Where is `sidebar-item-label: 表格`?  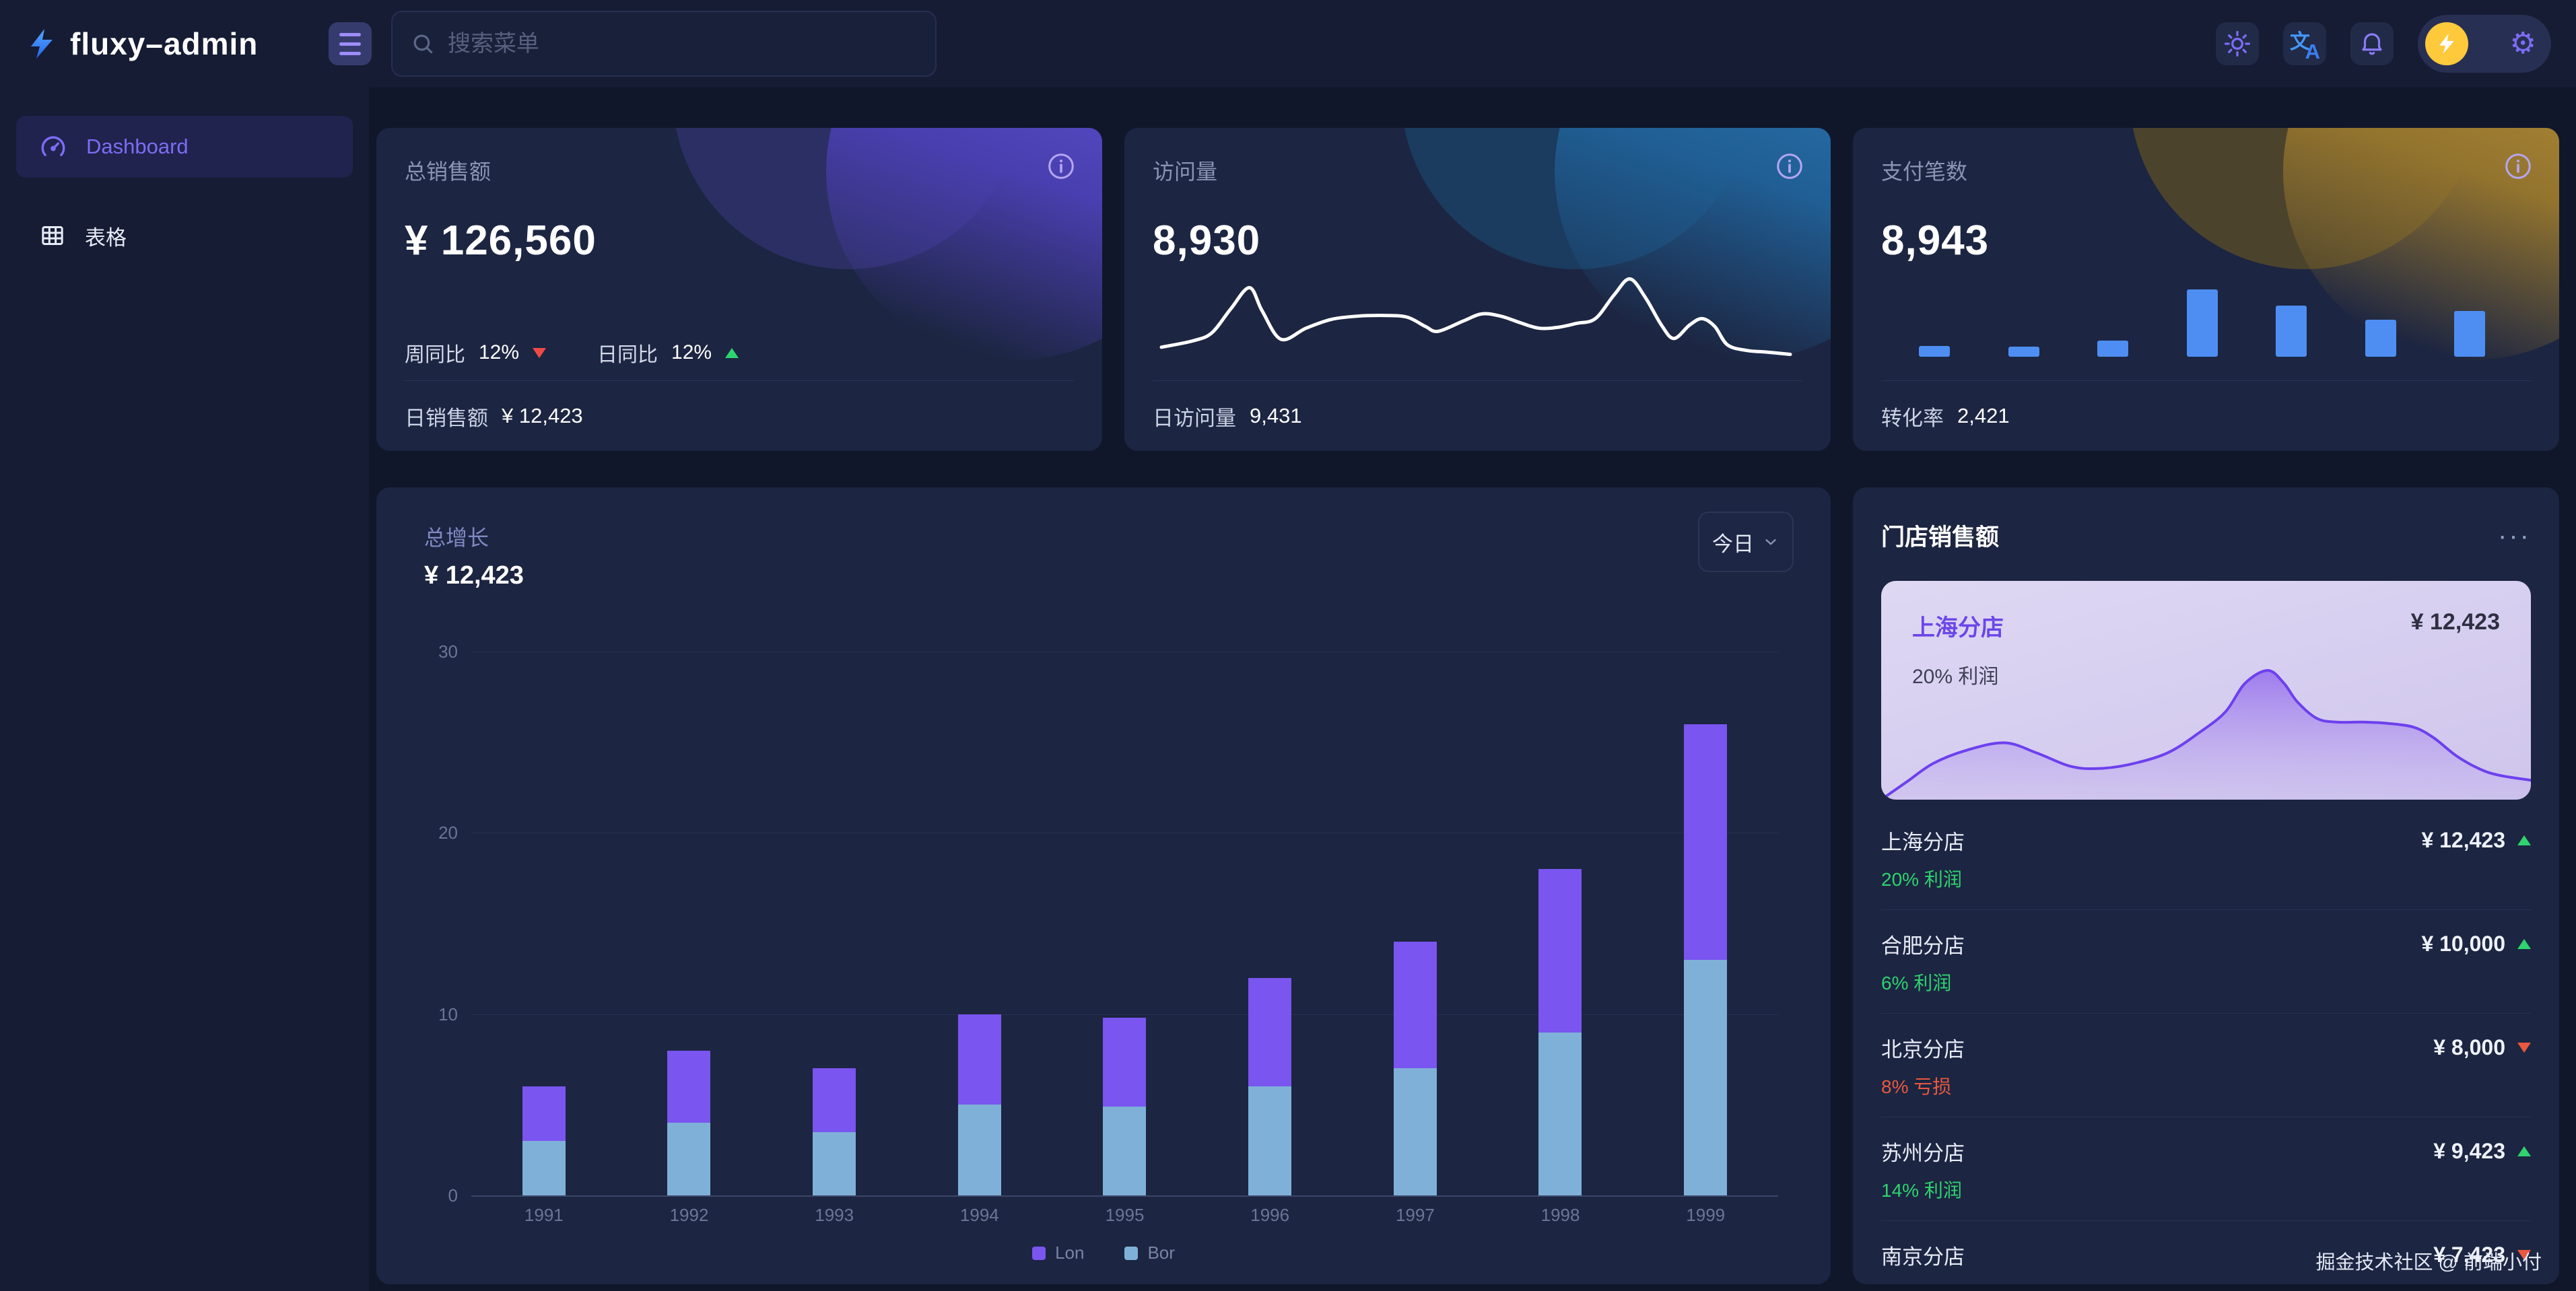
sidebar-item-label: 表格 is located at coordinates (106, 237).